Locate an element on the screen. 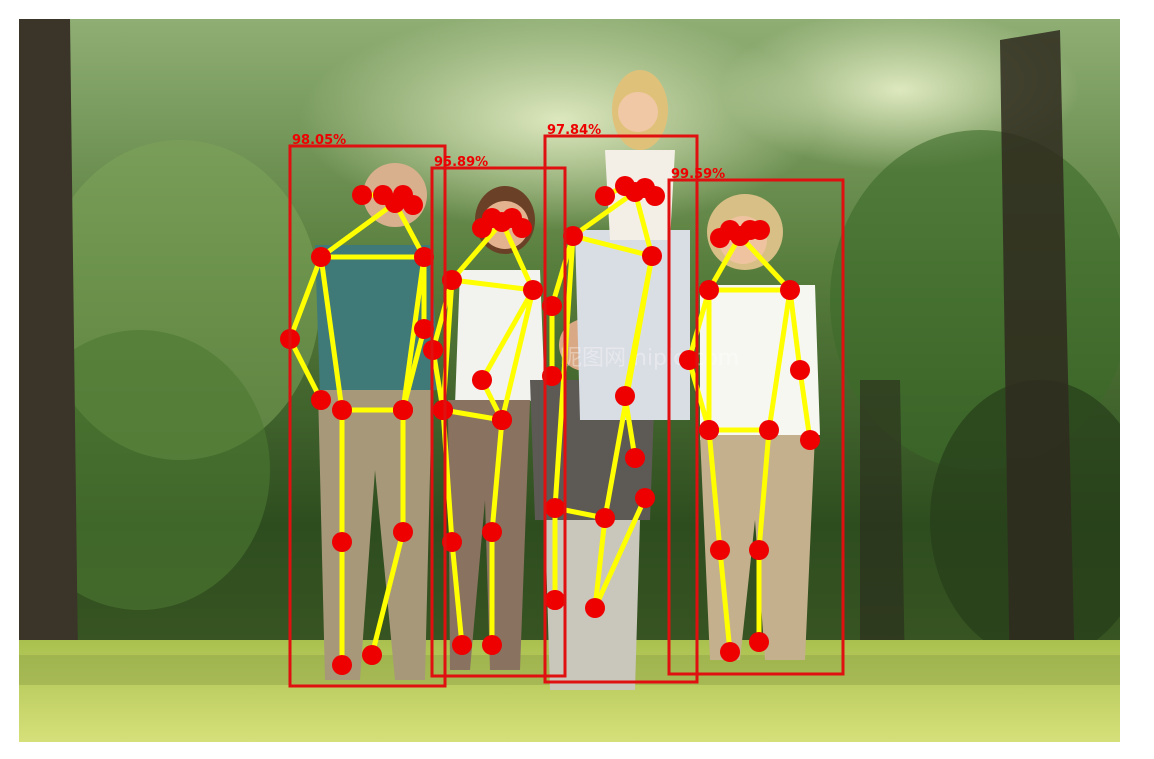  person-1-pose is located at coordinates (357, 430).